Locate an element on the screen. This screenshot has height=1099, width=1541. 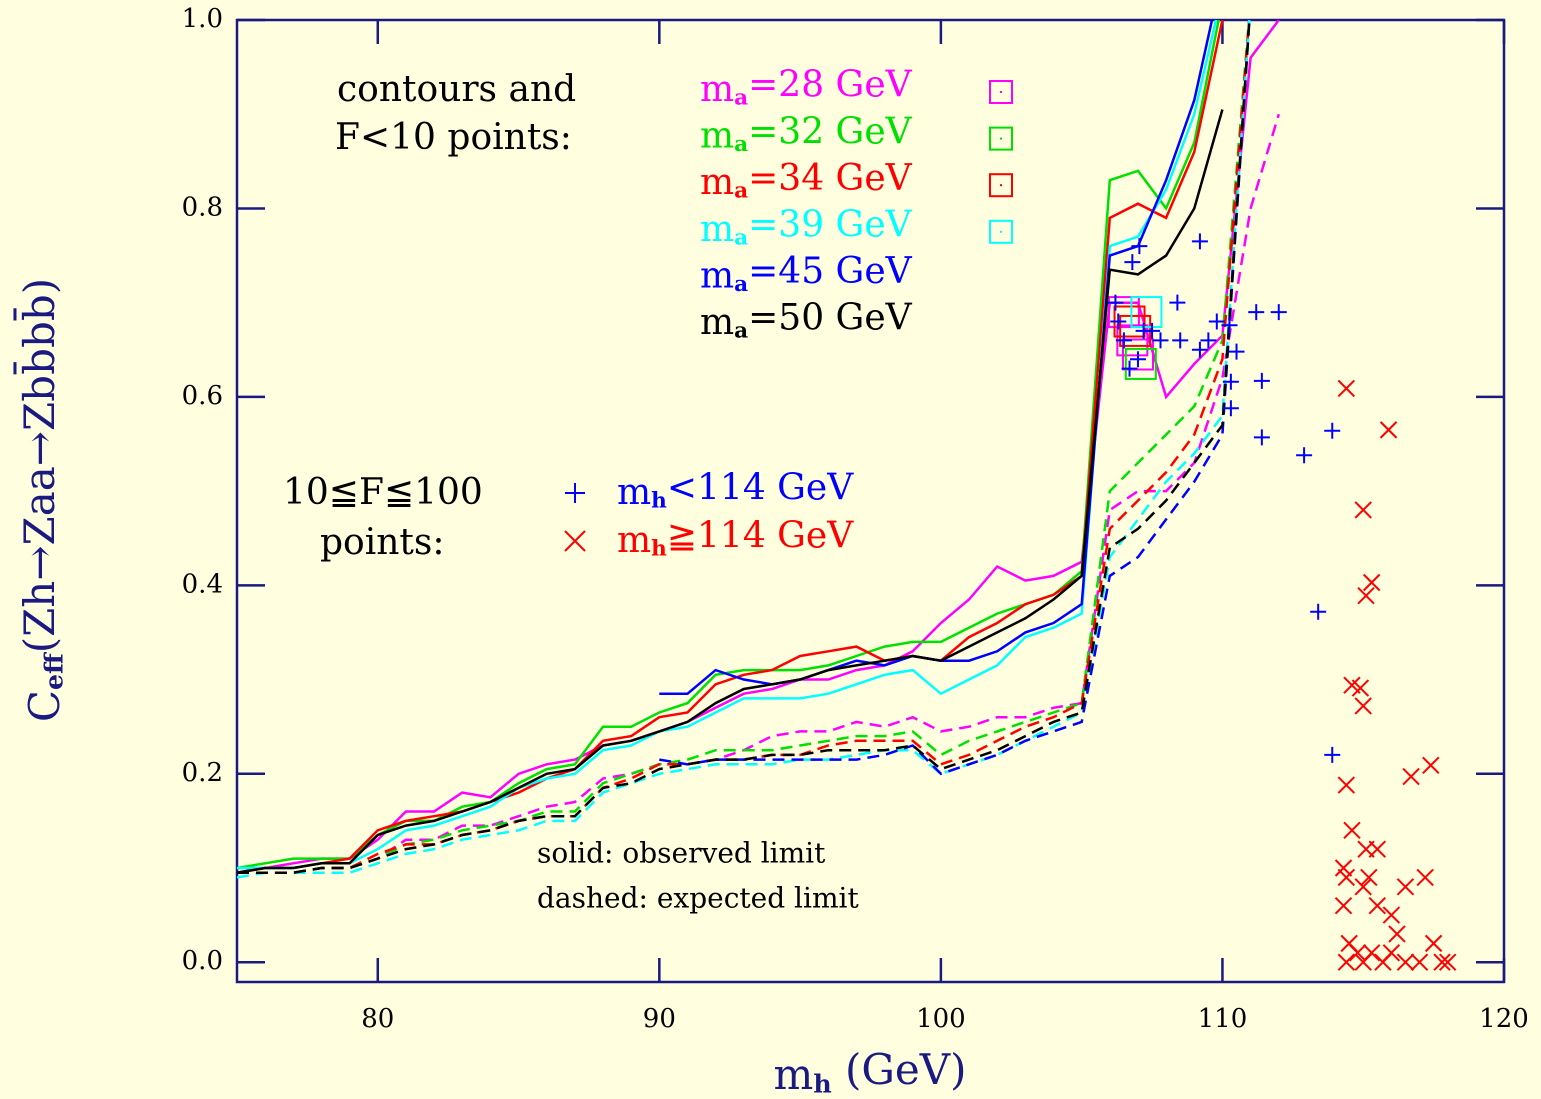
y-axis-label: Ceff(Zh→Zaa→Zbb̄bb̄) is located at coordinates (40, 500).